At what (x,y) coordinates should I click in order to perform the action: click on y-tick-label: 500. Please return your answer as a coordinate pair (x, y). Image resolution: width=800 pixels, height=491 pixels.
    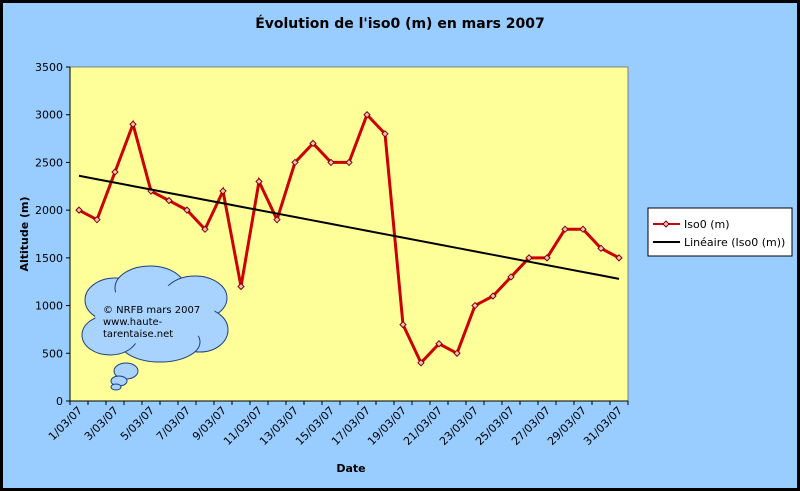
    Looking at the image, I should click on (52, 353).